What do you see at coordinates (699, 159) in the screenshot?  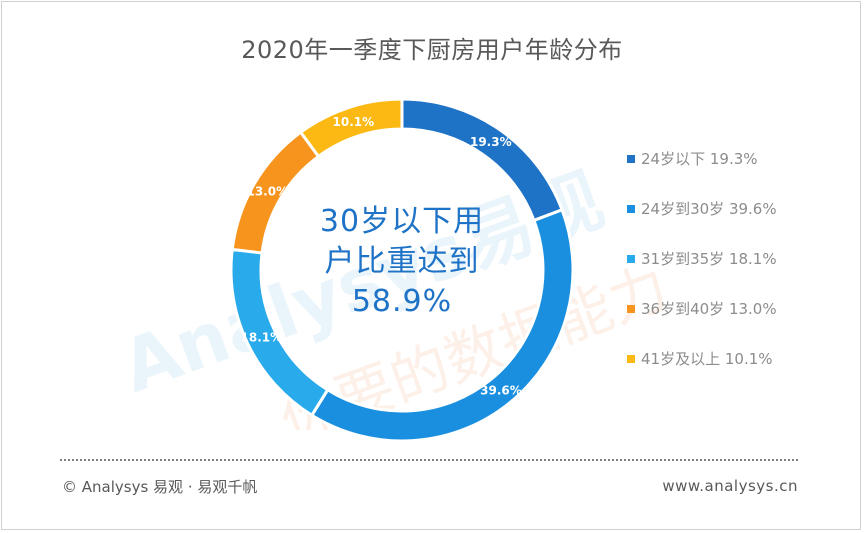 I see `legend-label: 24岁以下 19.3%` at bounding box center [699, 159].